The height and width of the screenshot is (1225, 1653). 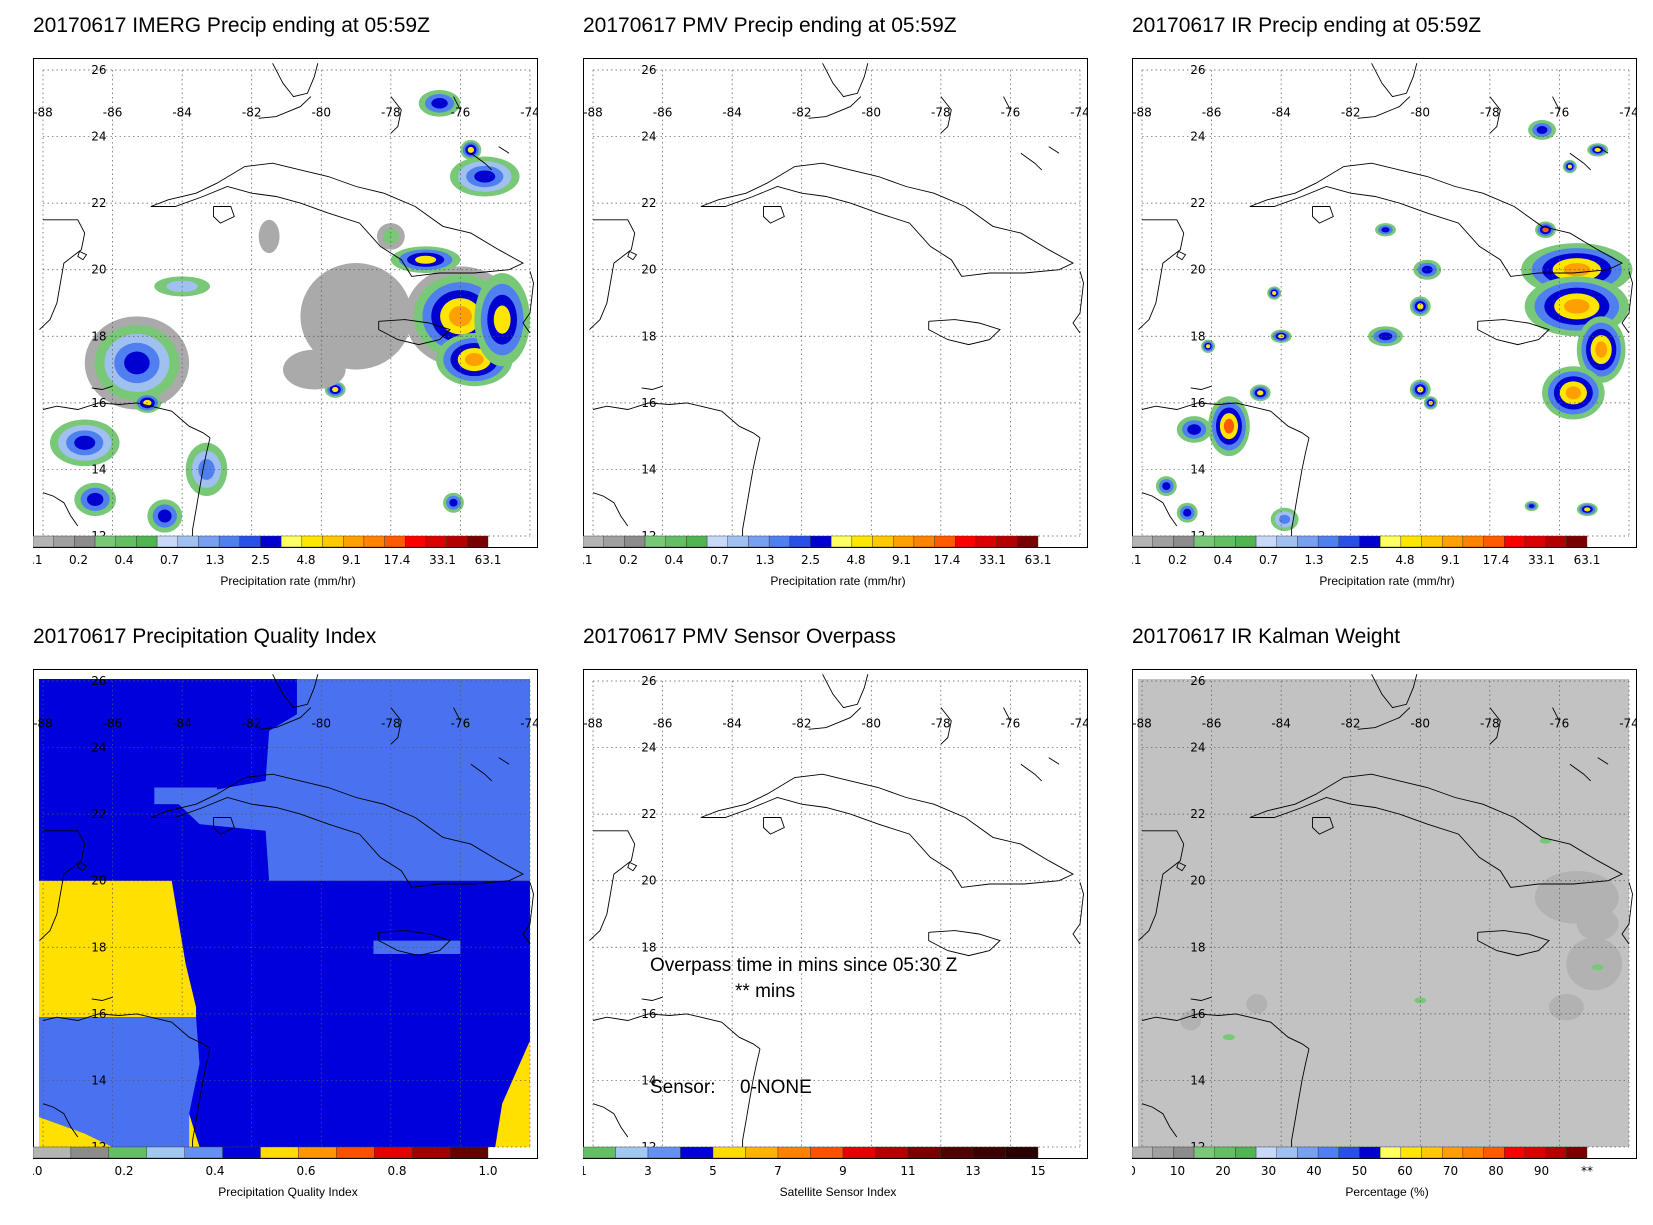 I want to click on colorbar-label: 33.1, so click(x=1541, y=560).